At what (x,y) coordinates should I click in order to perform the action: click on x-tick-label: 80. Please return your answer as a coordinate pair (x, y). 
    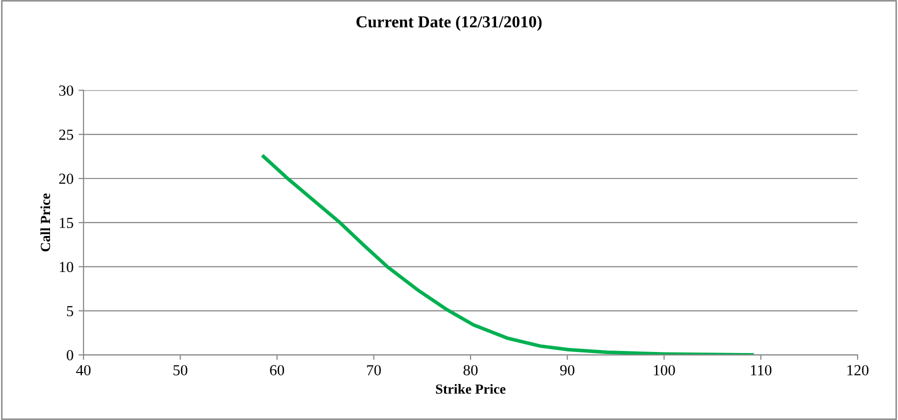
    Looking at the image, I should click on (470, 370).